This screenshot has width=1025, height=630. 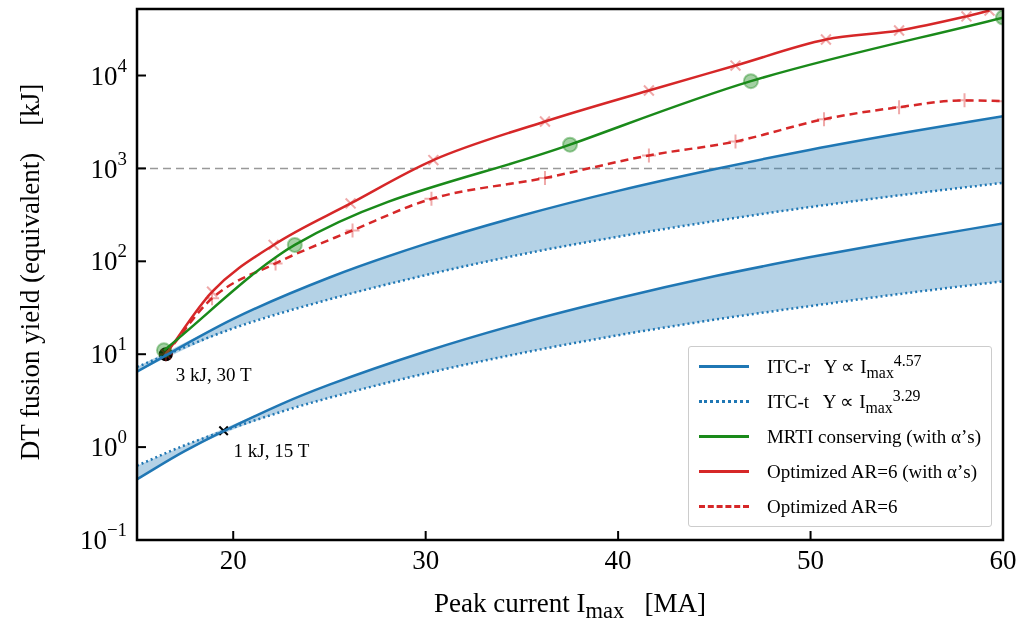 I want to click on x-tick-label: 20, so click(x=233, y=560).